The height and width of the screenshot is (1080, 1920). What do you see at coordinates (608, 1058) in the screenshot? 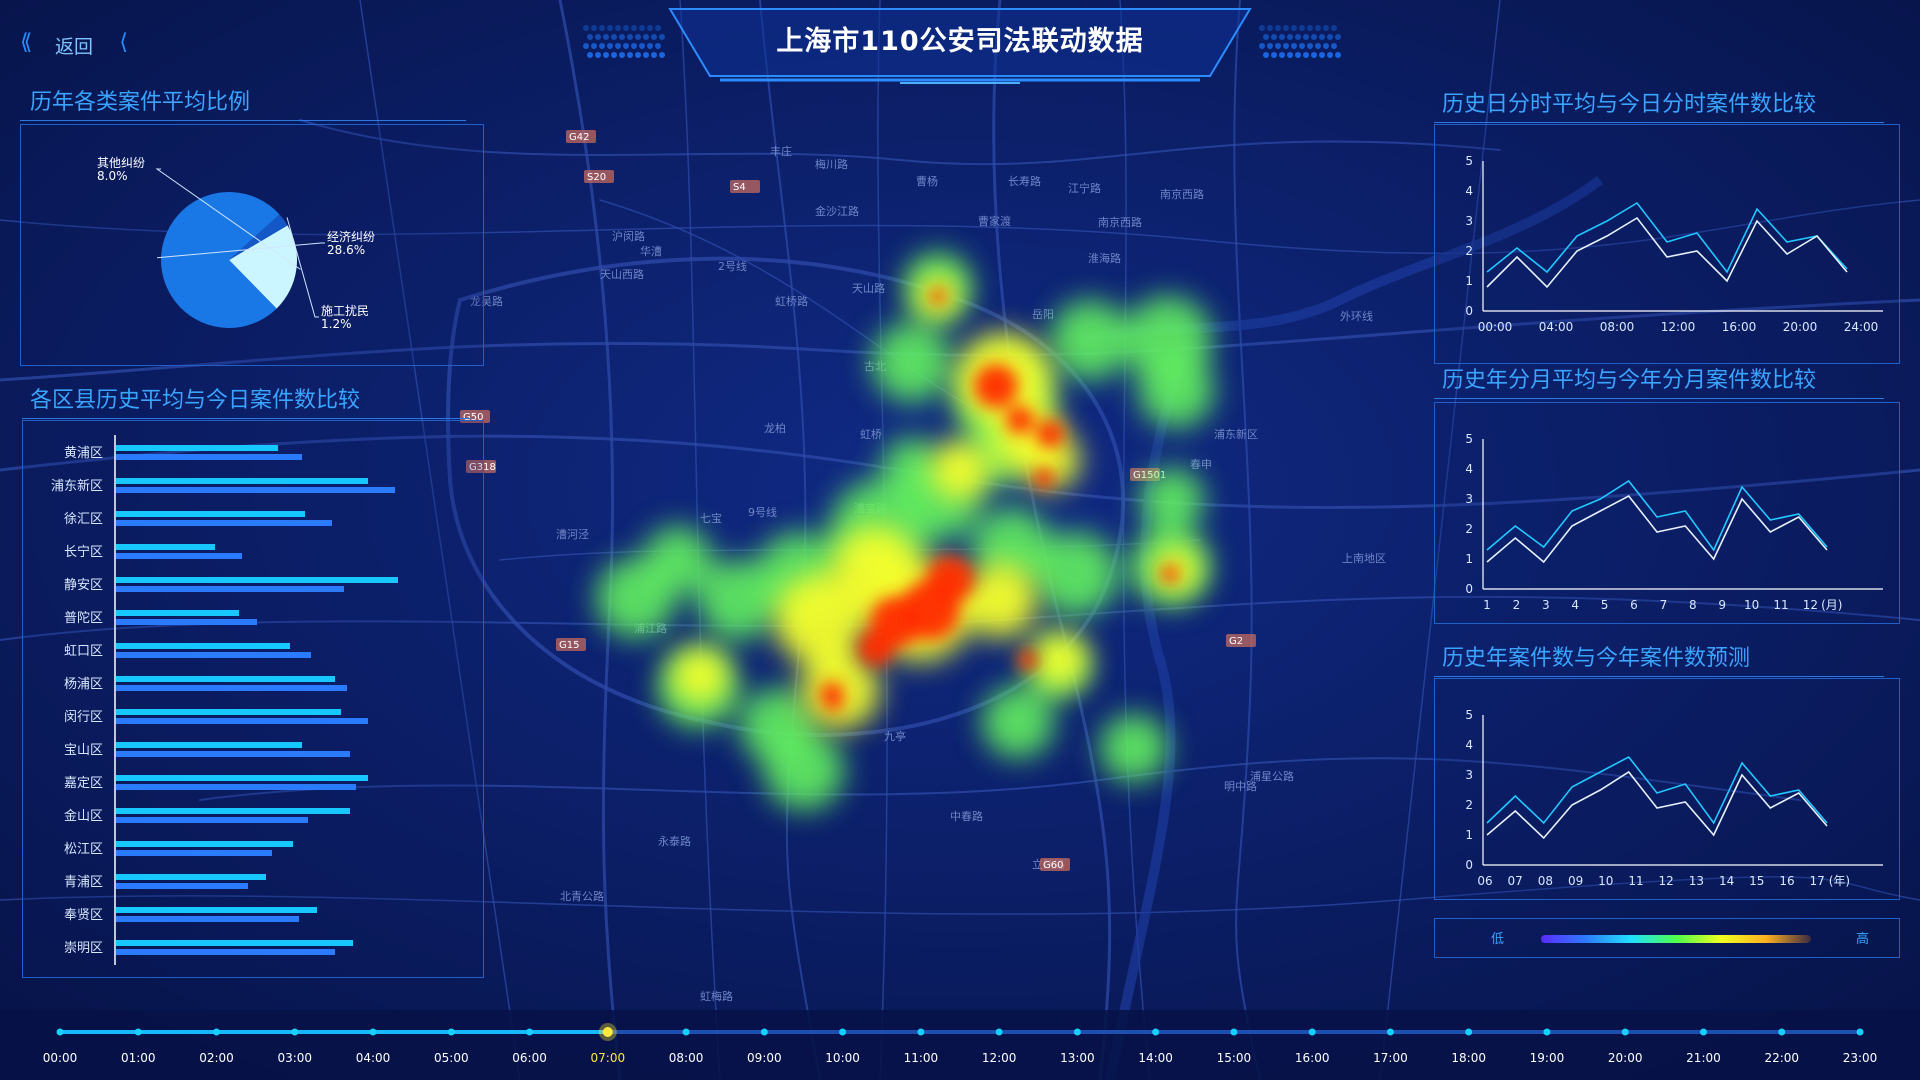
I see `timeline-tick-label: 07:00` at bounding box center [608, 1058].